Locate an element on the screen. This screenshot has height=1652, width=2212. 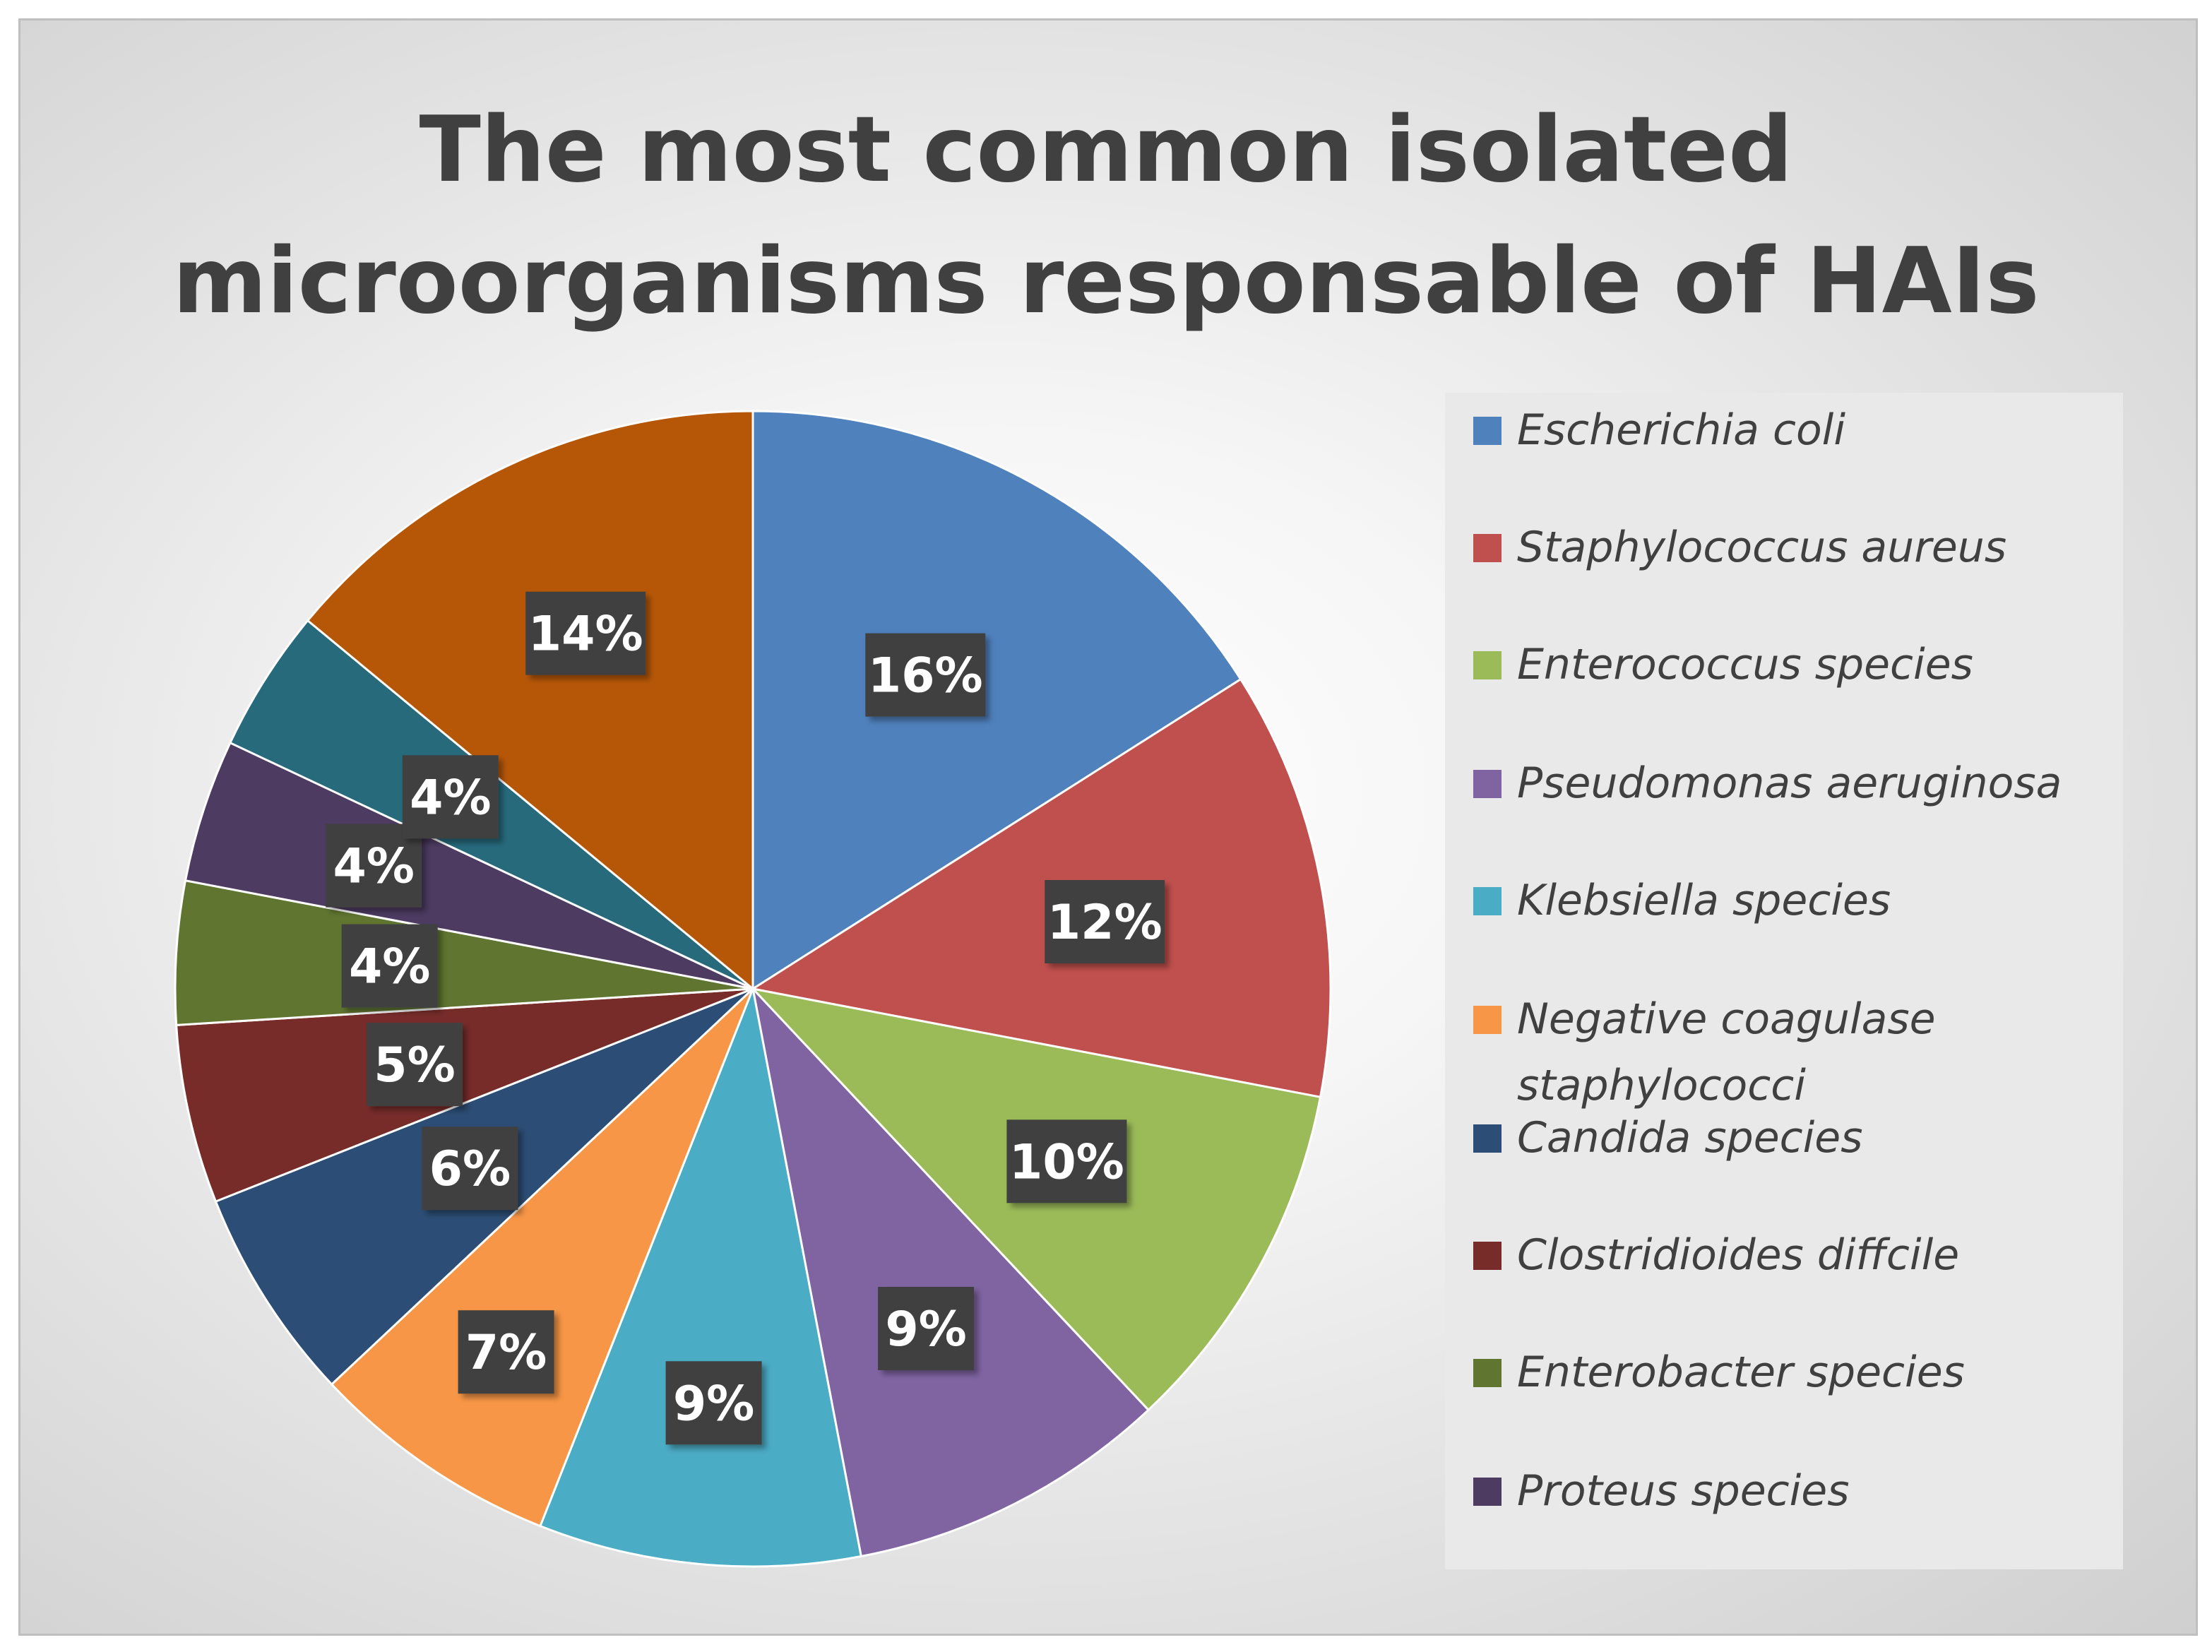
legend-label: Pseudomonas aeruginosa is located at coordinates (1789, 784).